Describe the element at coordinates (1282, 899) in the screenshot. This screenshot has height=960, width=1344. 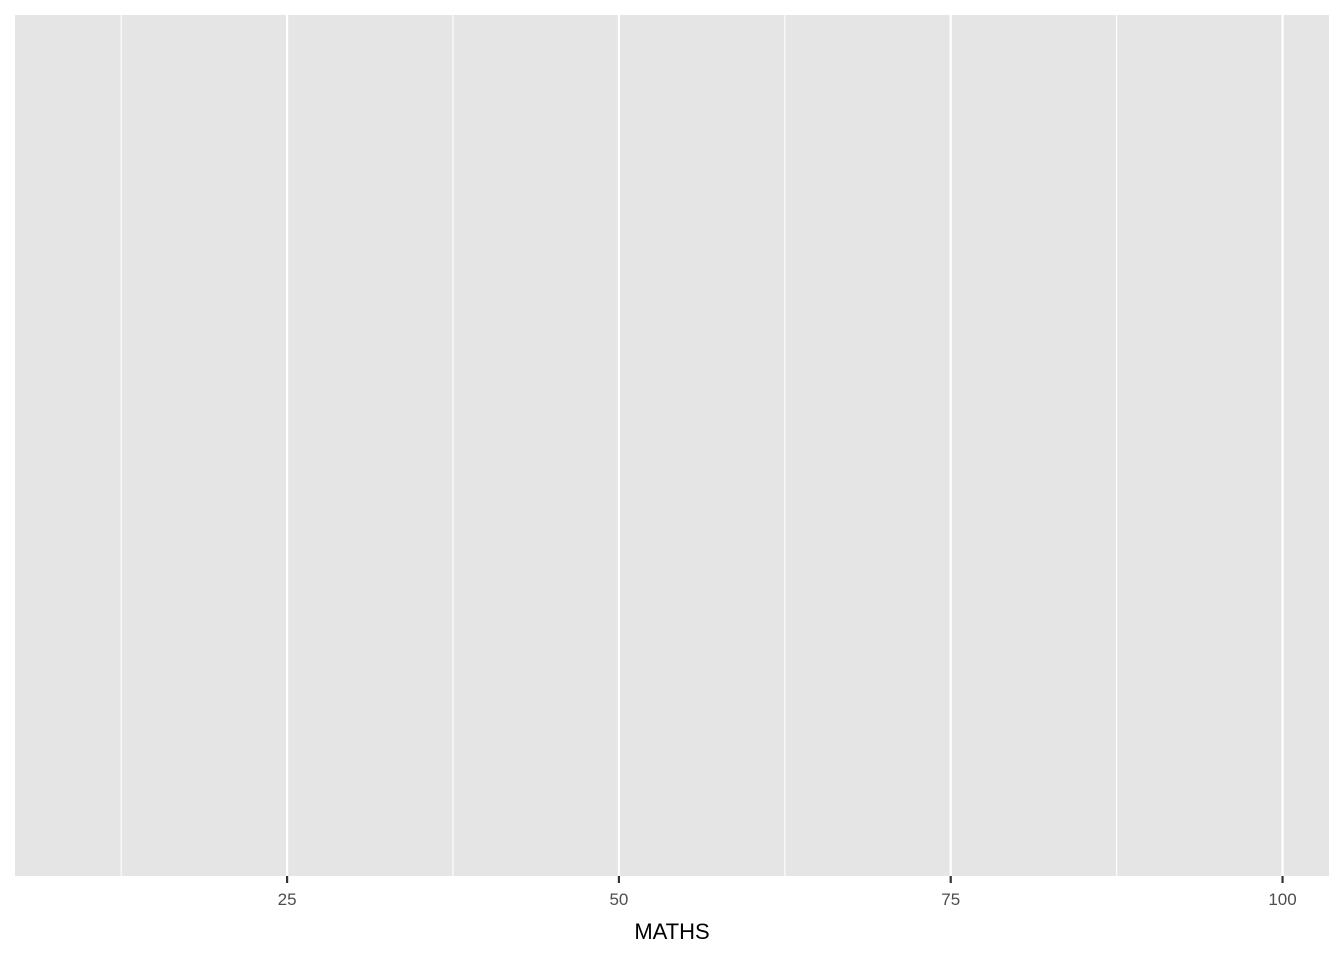
I see `x-tick-label: 100` at that location.